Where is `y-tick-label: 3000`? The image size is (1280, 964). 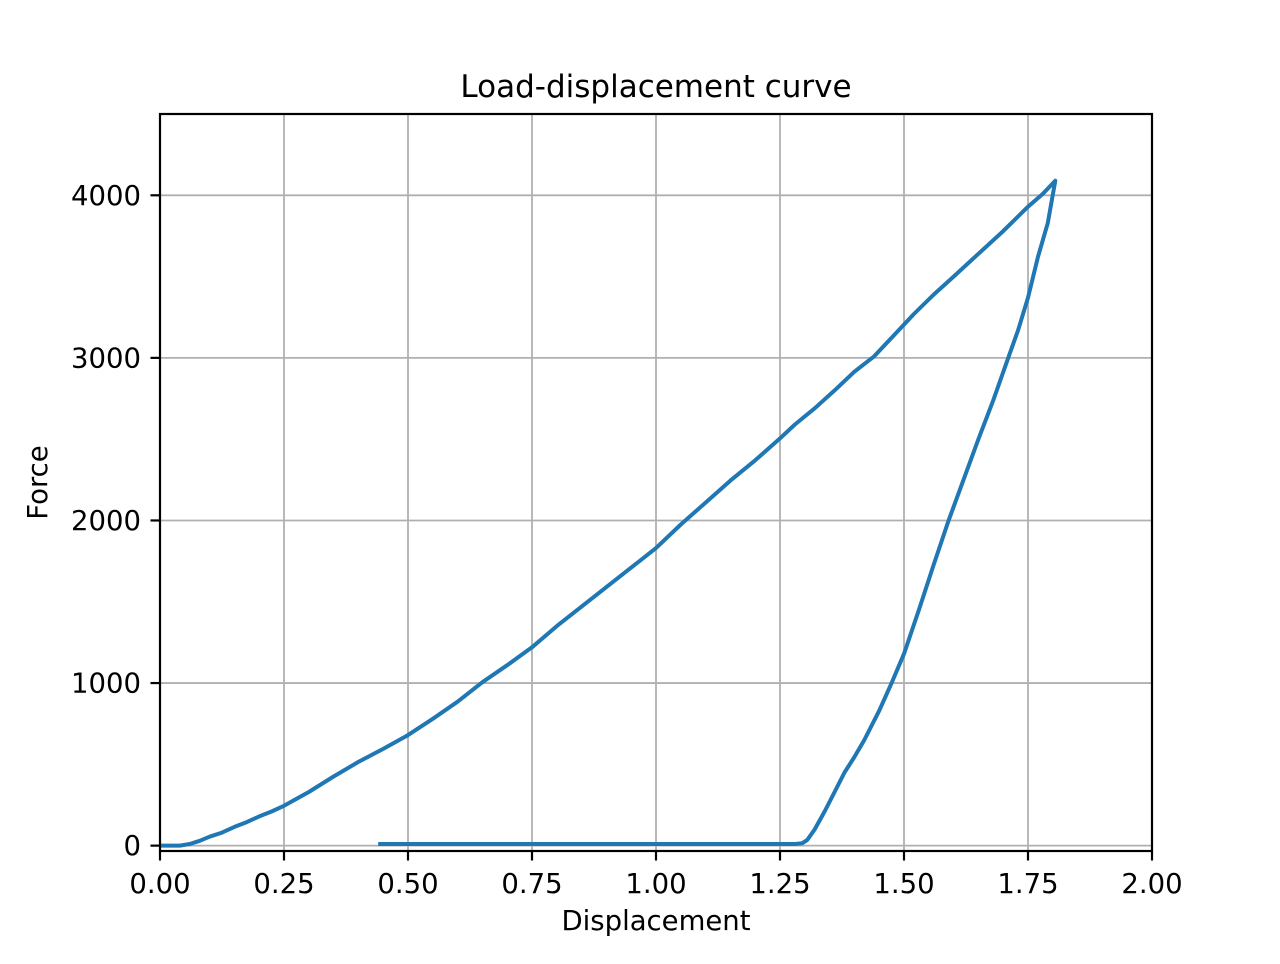
y-tick-label: 3000 is located at coordinates (106, 358).